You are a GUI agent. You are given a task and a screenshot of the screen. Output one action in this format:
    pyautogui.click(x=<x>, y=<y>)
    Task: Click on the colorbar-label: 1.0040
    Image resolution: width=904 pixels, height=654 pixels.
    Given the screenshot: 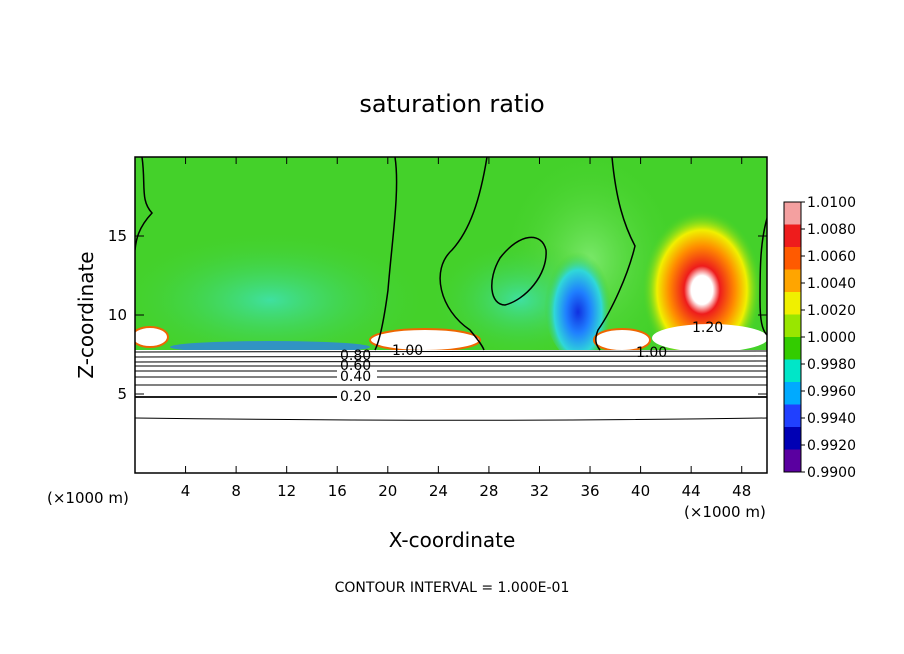 What is the action you would take?
    pyautogui.click(x=831, y=284)
    